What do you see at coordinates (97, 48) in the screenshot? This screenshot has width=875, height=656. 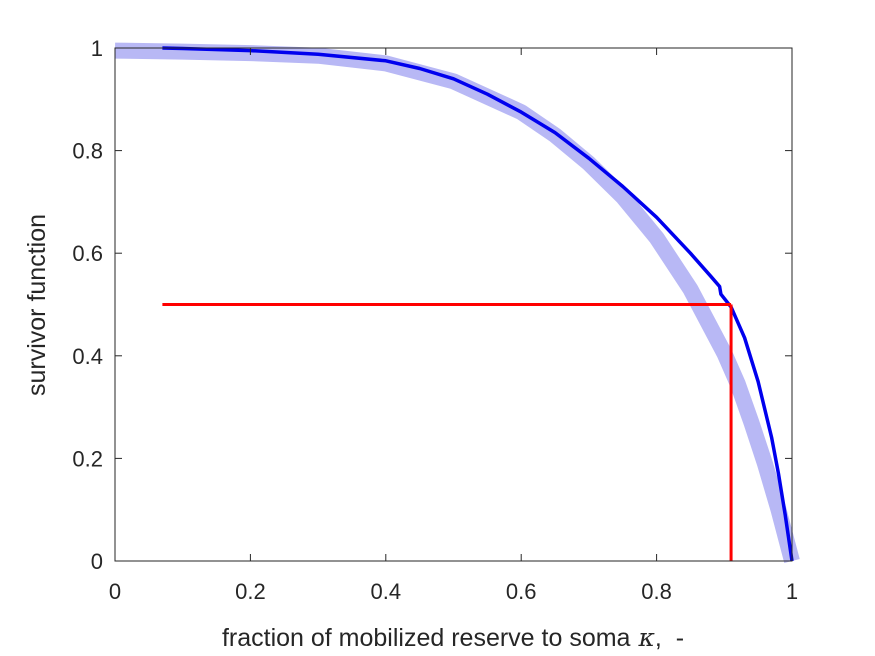 I see `y-tick-label: 1` at bounding box center [97, 48].